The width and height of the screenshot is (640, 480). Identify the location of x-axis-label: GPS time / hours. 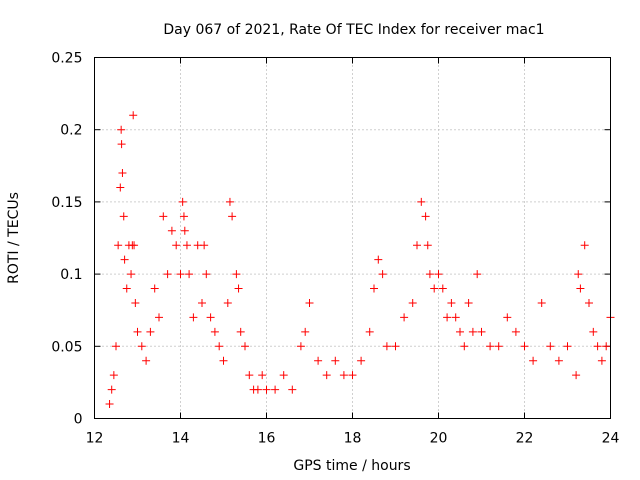
(351, 466).